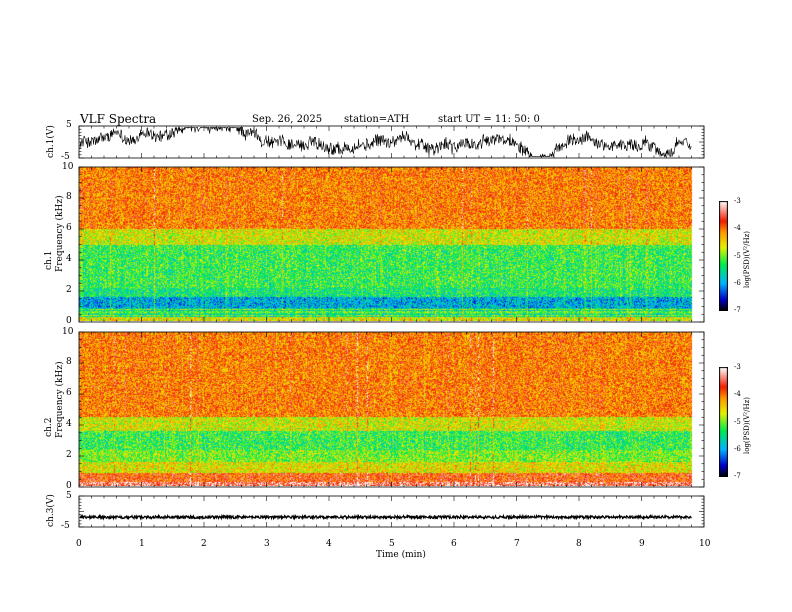 Image resolution: width=792 pixels, height=612 pixels. I want to click on ch1-freq-tick-8: 8, so click(69, 197).